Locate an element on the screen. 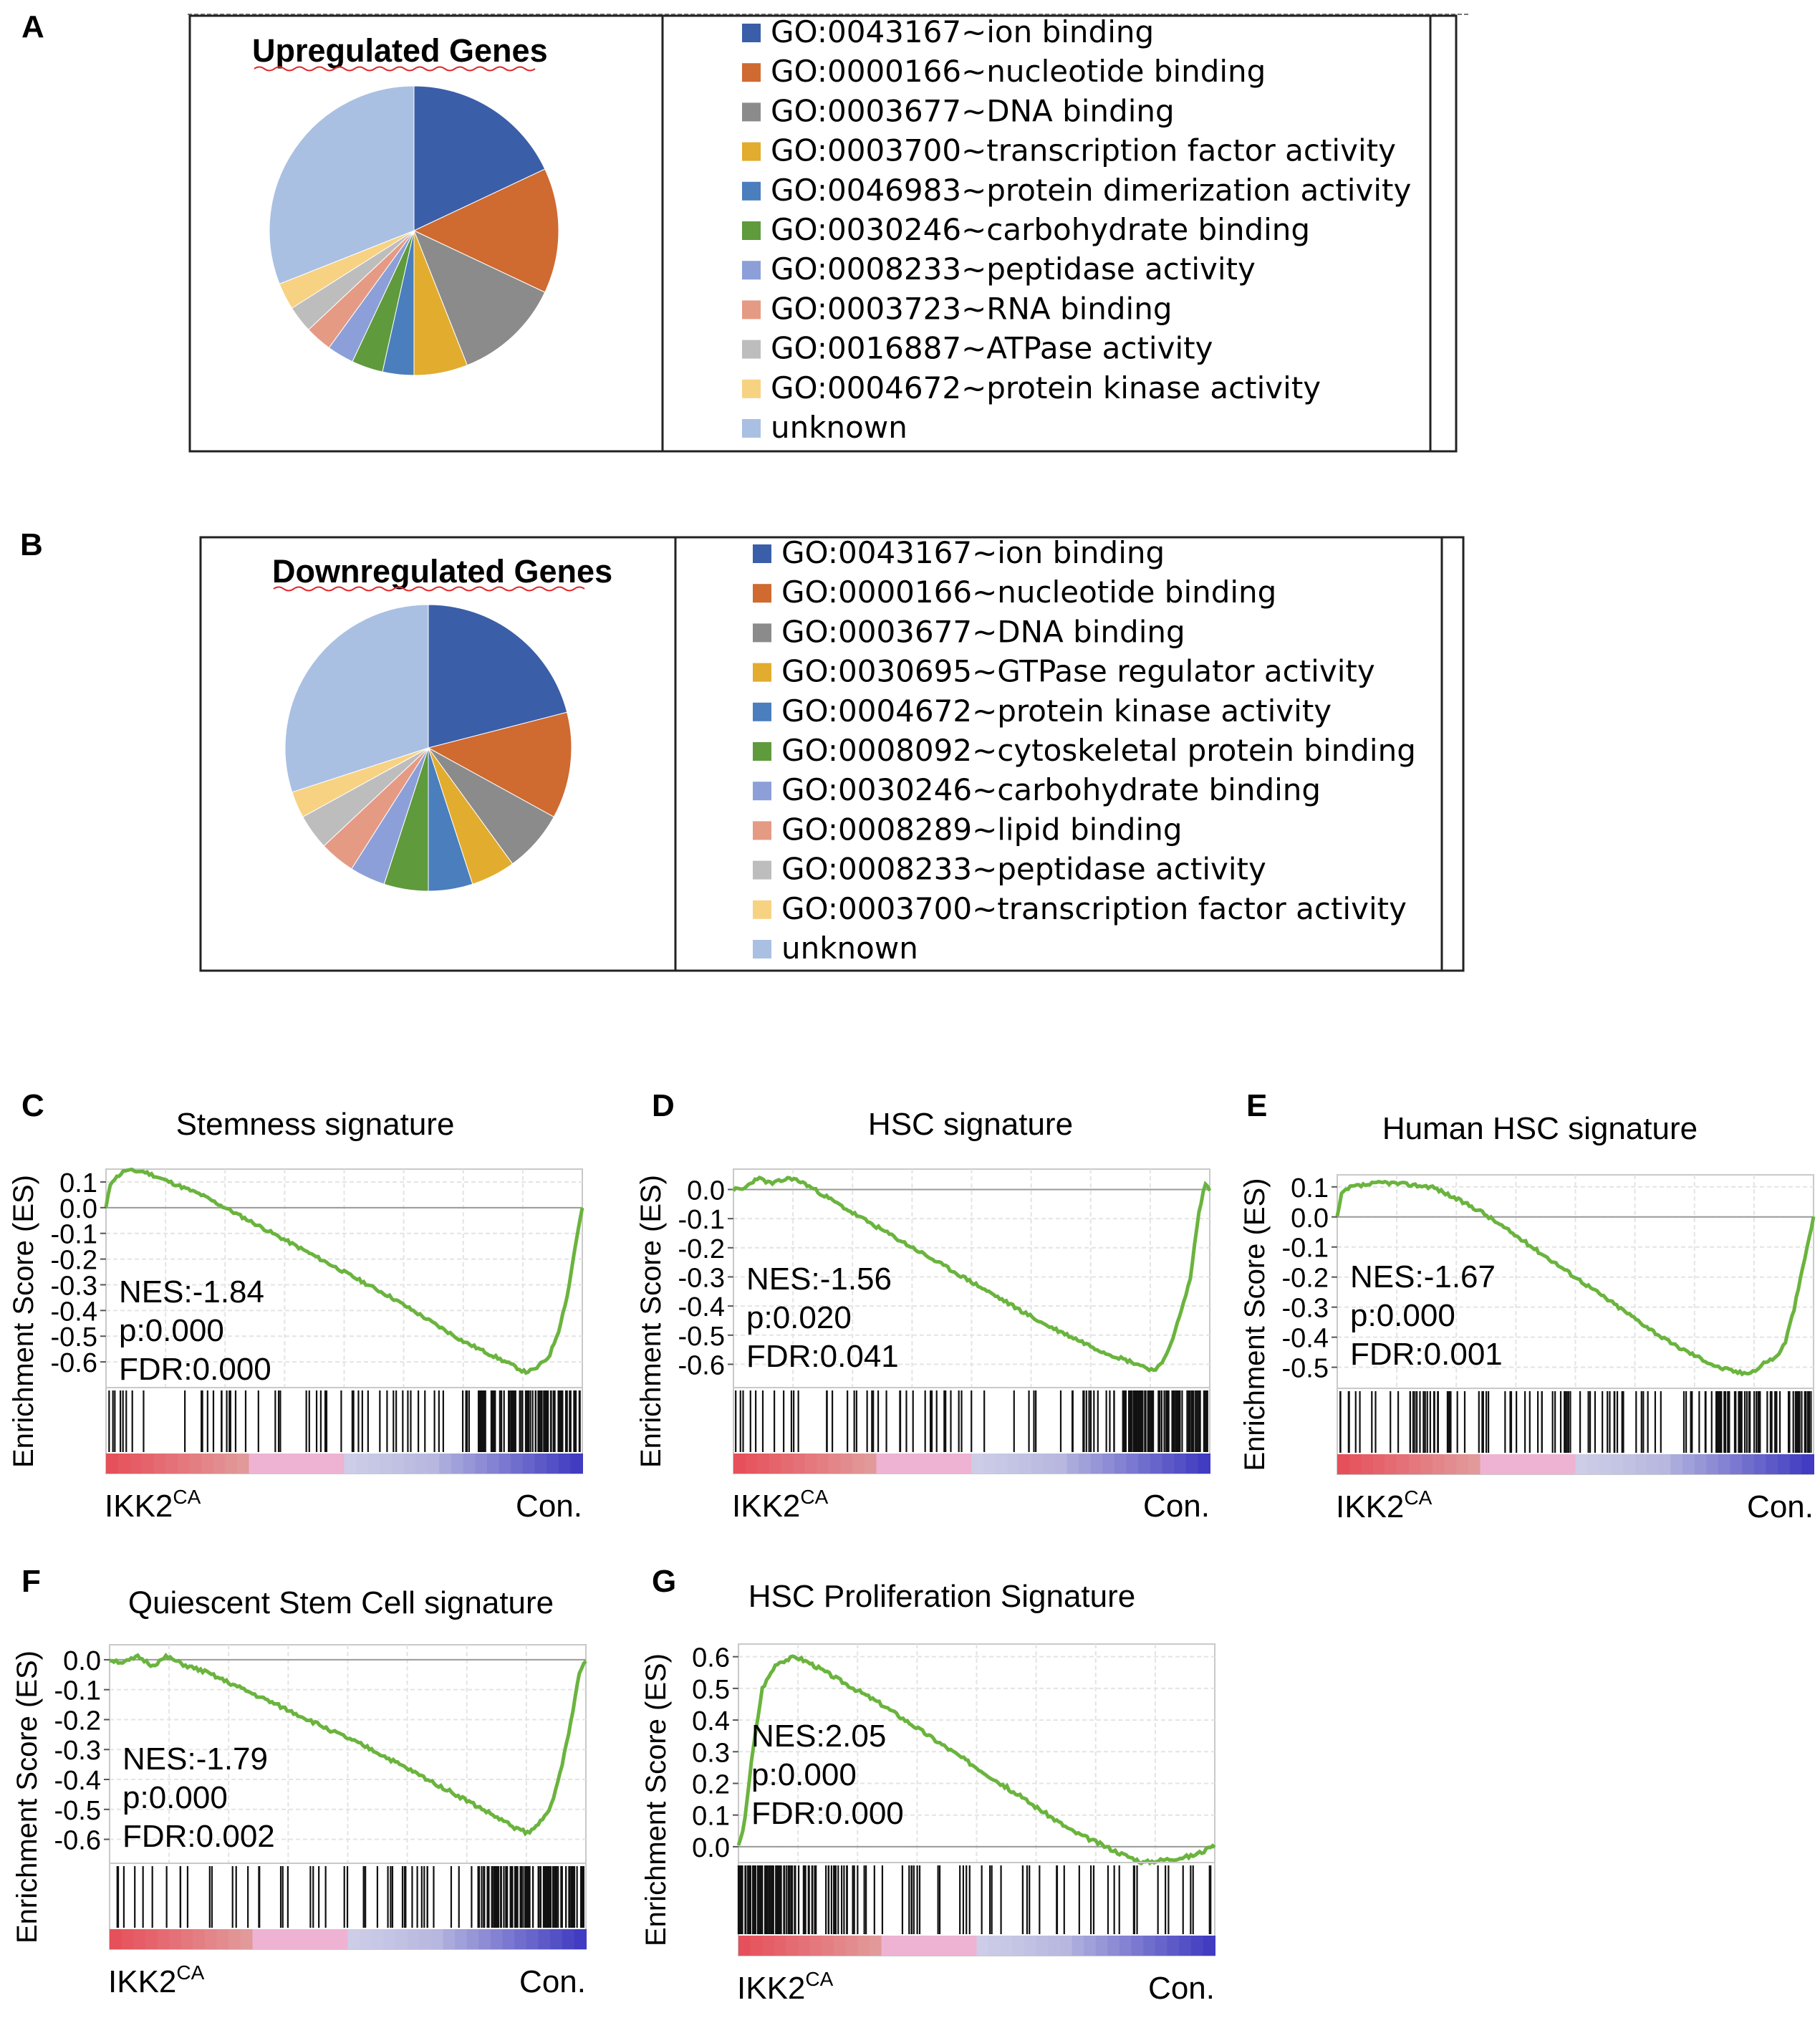  legend-label: GO:0000166~nucleotide binding is located at coordinates (1018, 71).